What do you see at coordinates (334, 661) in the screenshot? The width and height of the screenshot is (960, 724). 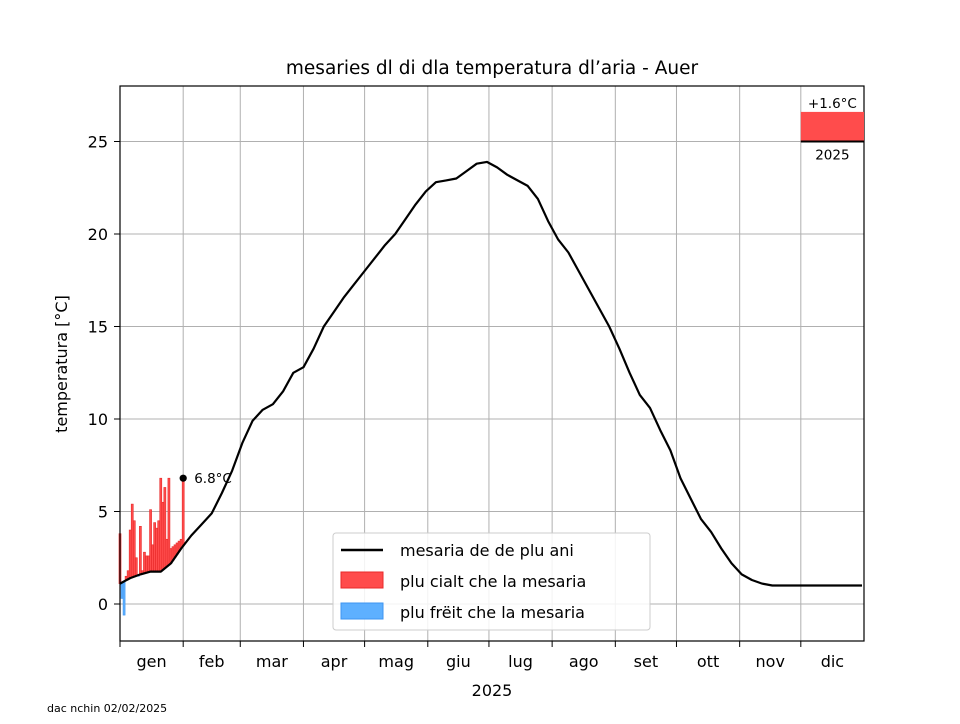 I see `x-tick-label-apr: apr` at bounding box center [334, 661].